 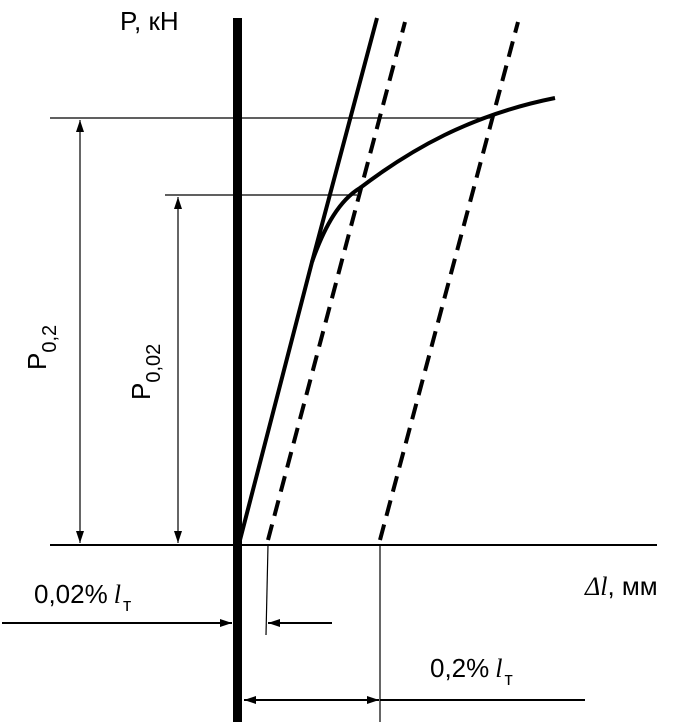 I want to click on p002-label: P0,02, so click(x=145, y=372).